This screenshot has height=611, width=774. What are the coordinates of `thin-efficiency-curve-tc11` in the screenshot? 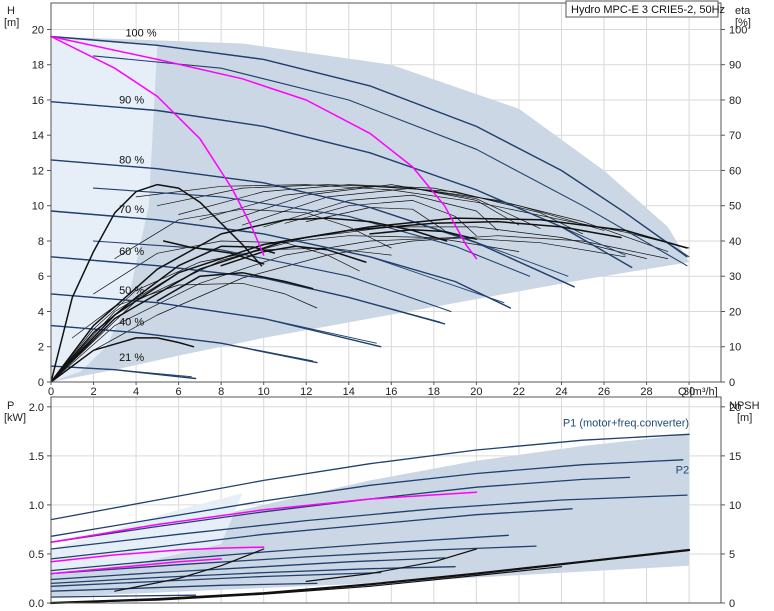 It's located at (226, 267).